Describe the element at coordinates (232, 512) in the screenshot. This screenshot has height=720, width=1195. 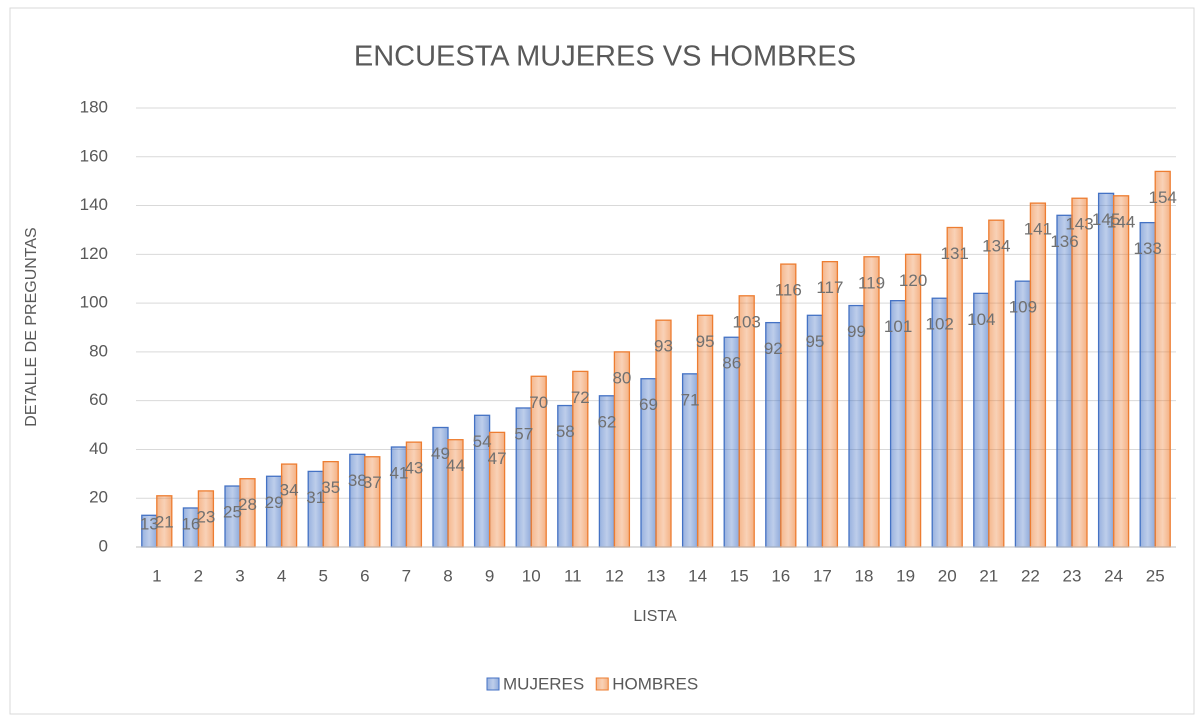
I see `data-label: 25` at that location.